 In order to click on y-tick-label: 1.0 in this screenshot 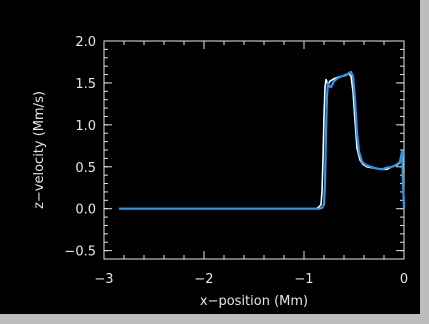, I will do `click(85, 126)`.